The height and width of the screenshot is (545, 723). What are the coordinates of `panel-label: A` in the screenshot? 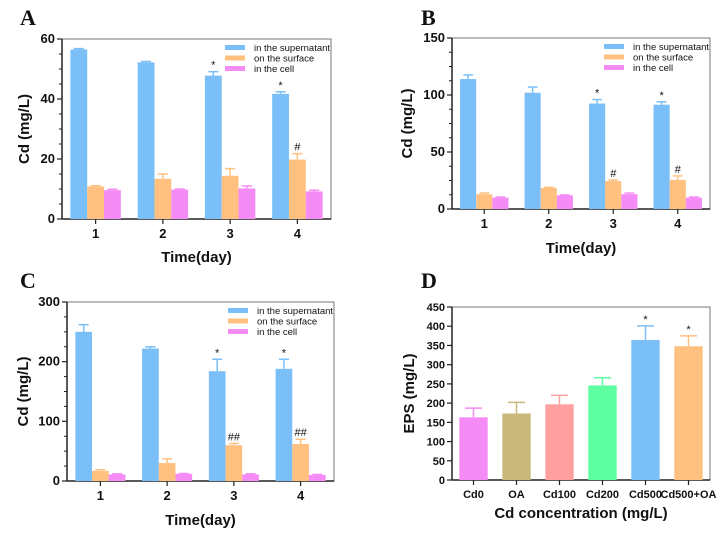 It's located at (28, 17).